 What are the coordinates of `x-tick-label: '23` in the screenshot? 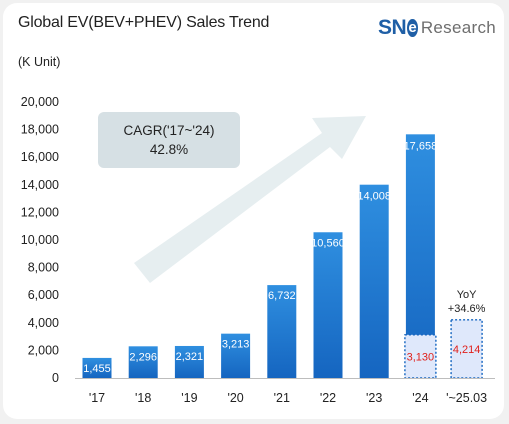 It's located at (374, 398).